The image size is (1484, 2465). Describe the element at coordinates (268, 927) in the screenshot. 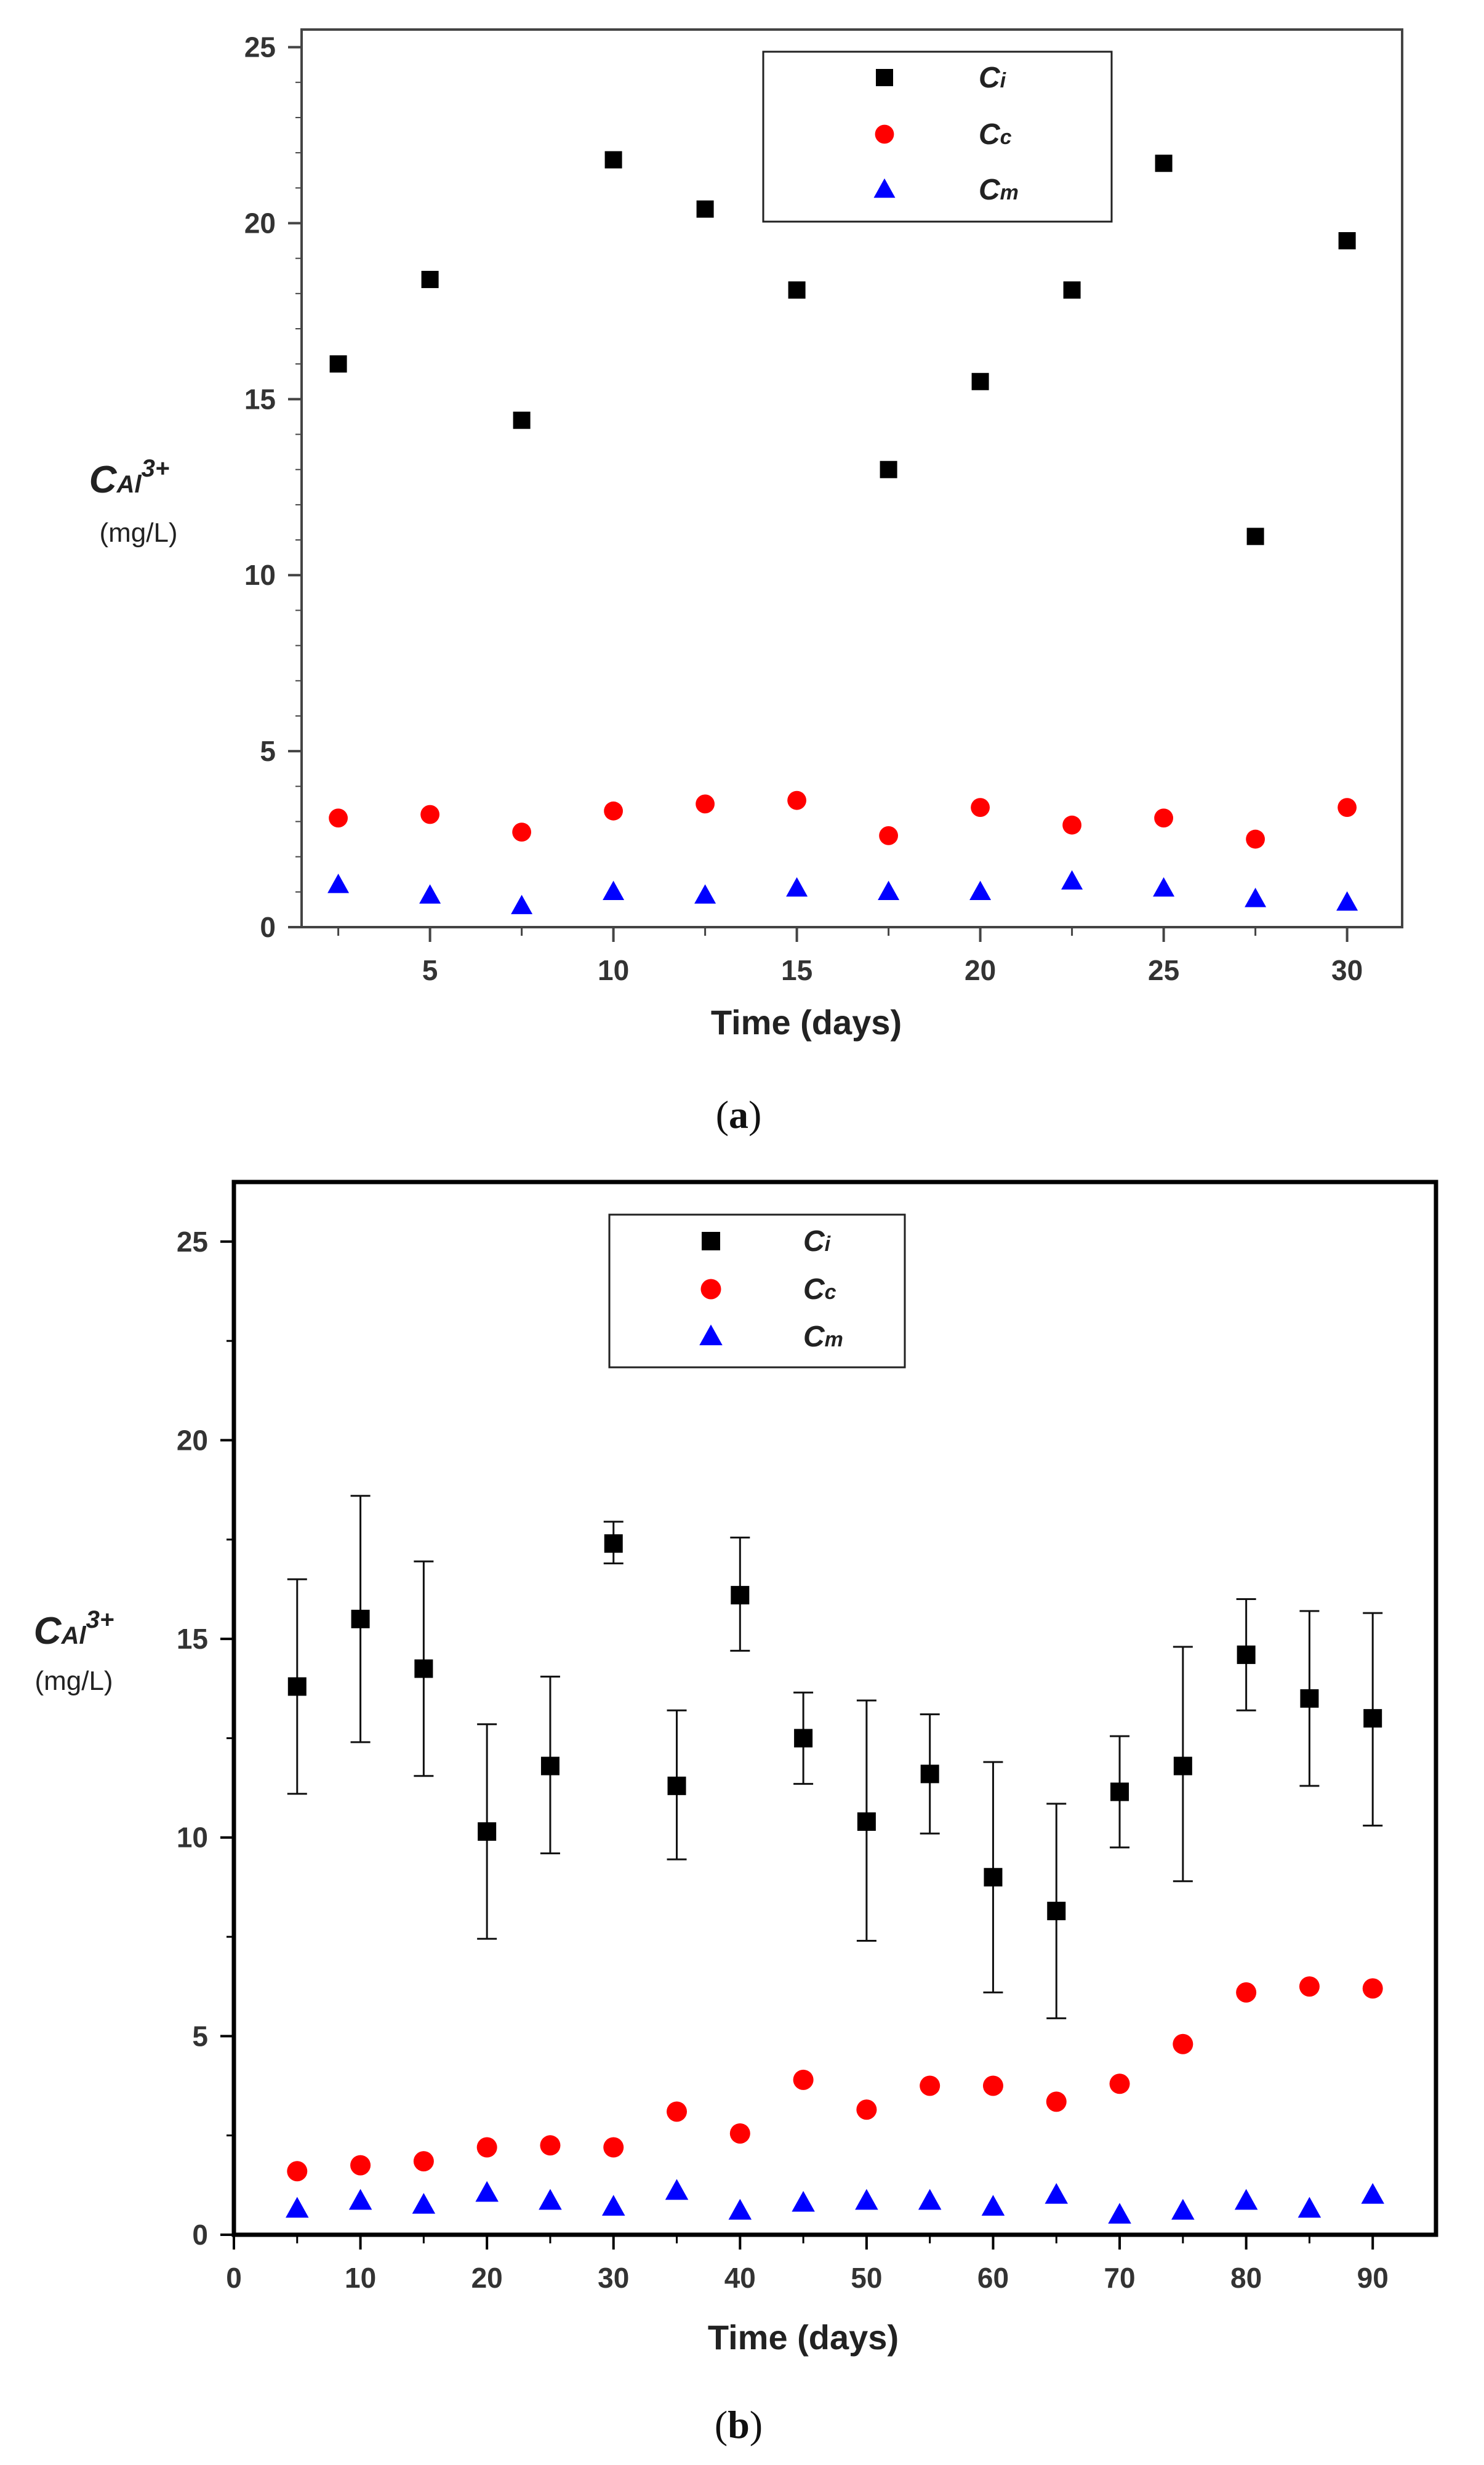

I see `panel-a-y-tick-label: 0` at that location.